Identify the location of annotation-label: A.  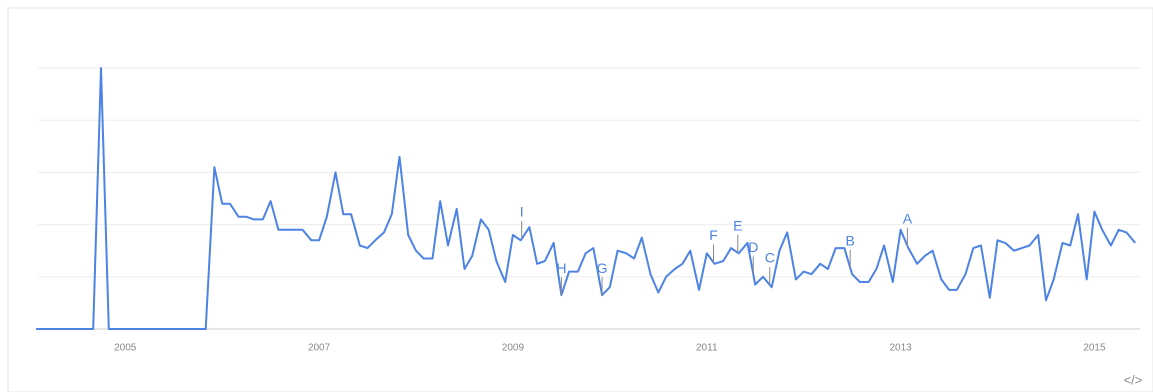
(908, 219).